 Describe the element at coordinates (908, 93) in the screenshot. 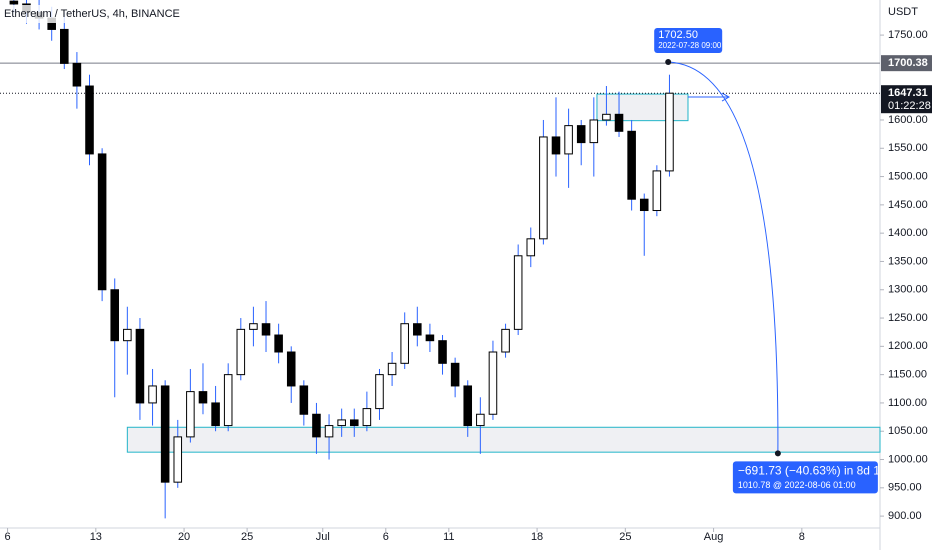

I see `last-price-label: 1647.31` at that location.